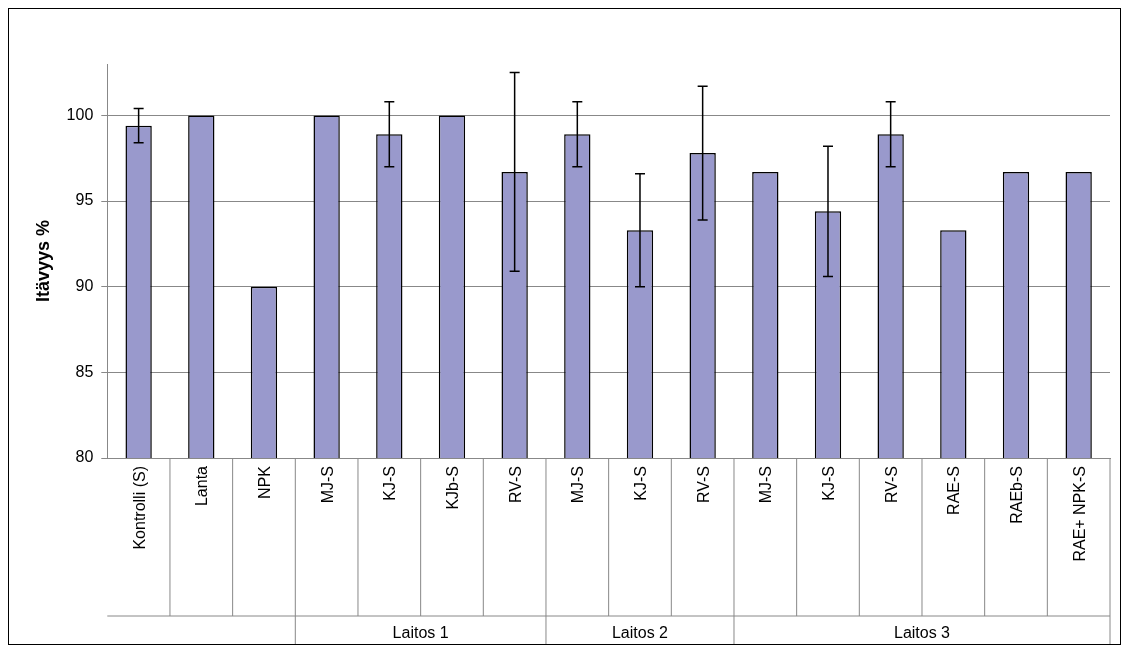 The image size is (1129, 653). What do you see at coordinates (84, 371) in the screenshot?
I see `y-tick-label: 85` at bounding box center [84, 371].